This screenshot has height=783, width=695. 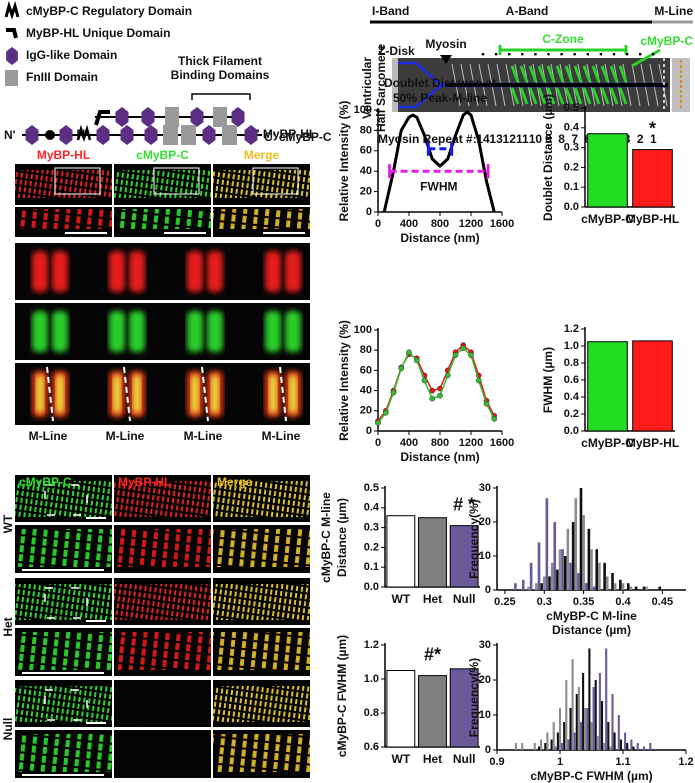 I want to click on x-tick-label: 1.2, so click(x=685, y=762).